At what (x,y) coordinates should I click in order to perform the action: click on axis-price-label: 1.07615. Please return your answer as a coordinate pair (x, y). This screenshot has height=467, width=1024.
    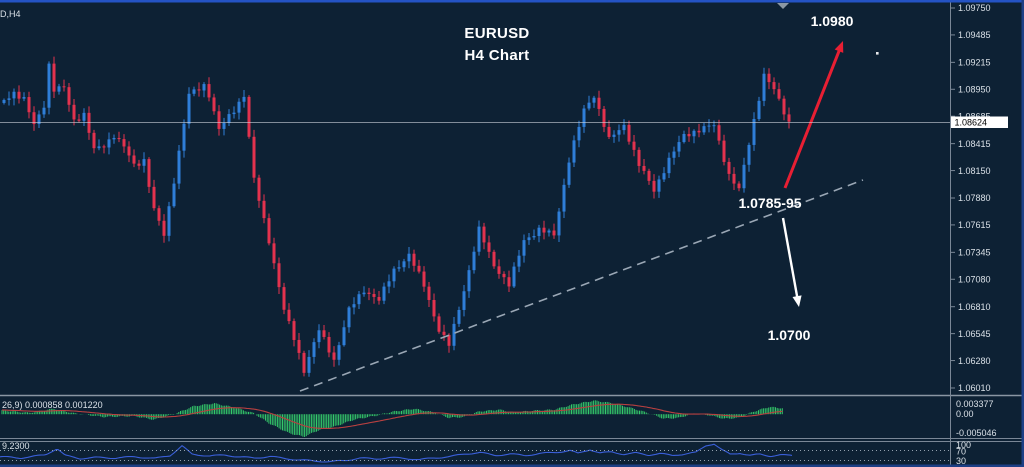
    Looking at the image, I should click on (974, 225).